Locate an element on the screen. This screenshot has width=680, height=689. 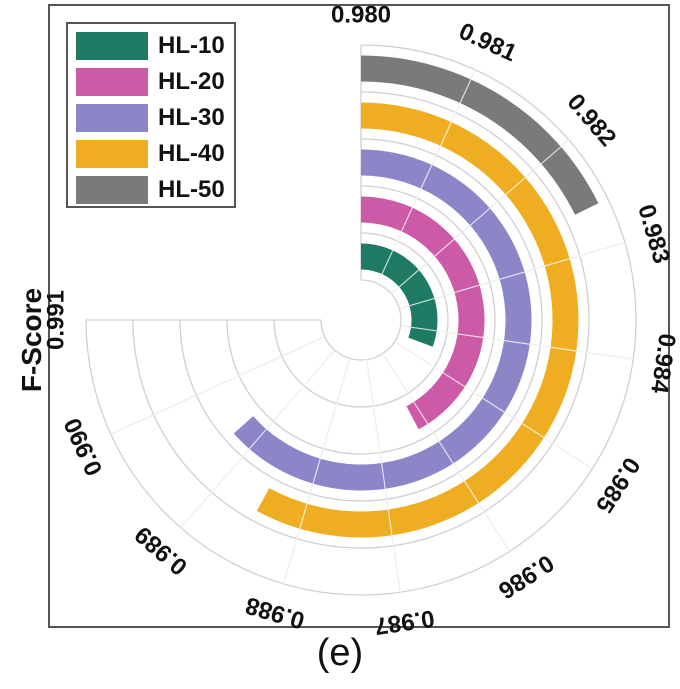
tick-label-1: 0.981 is located at coordinates (488, 43).